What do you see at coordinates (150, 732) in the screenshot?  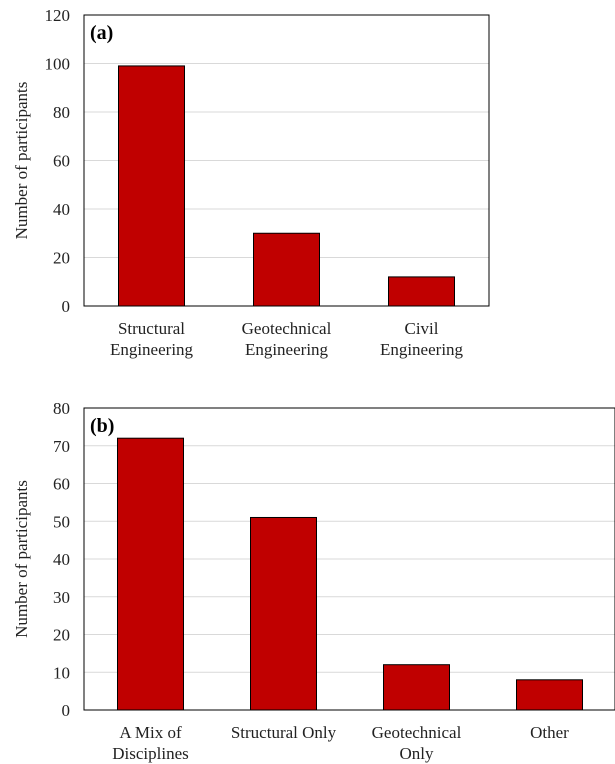 I see `x-category-label: A Mix of` at bounding box center [150, 732].